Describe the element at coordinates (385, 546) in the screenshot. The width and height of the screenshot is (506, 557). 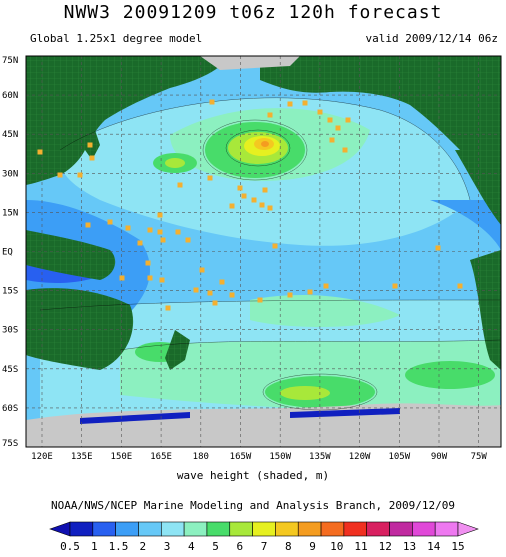
I see `colorbar-label: 12` at that location.